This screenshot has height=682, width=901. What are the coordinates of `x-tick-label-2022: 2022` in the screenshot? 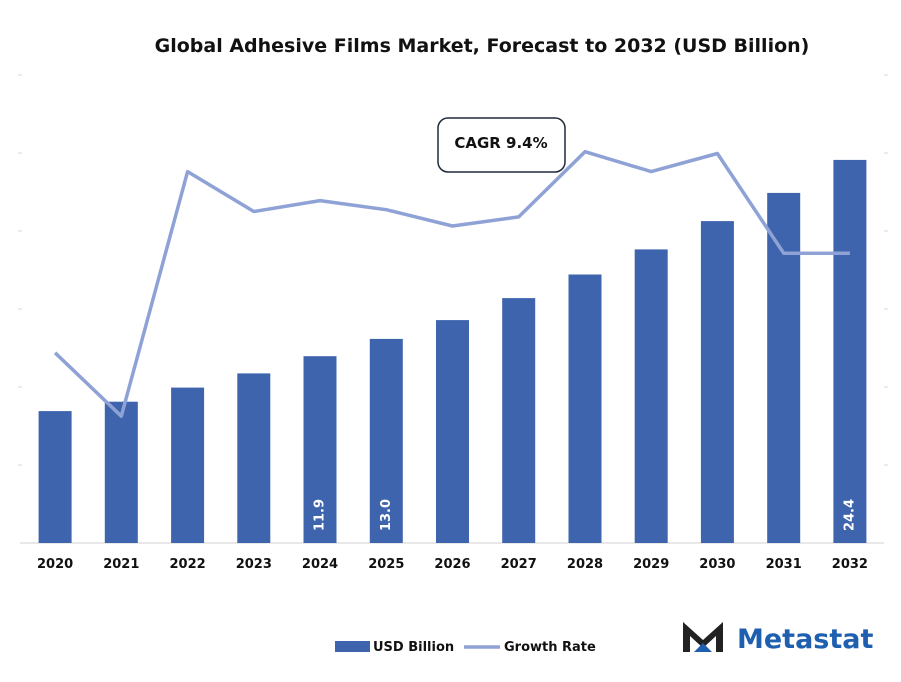 It's located at (188, 564).